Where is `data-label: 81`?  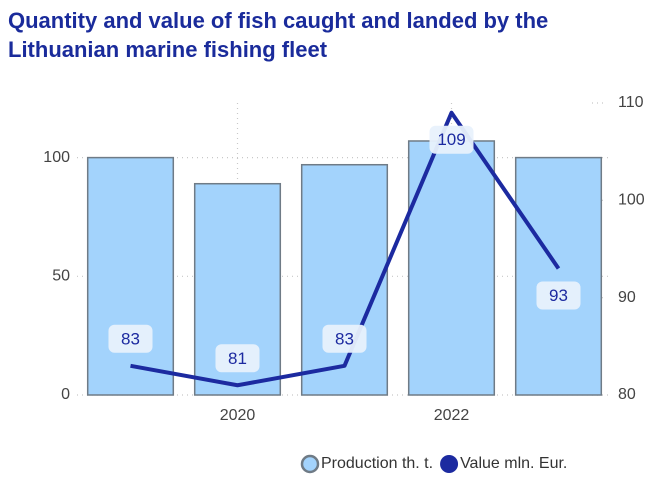 data-label: 81 is located at coordinates (237, 358).